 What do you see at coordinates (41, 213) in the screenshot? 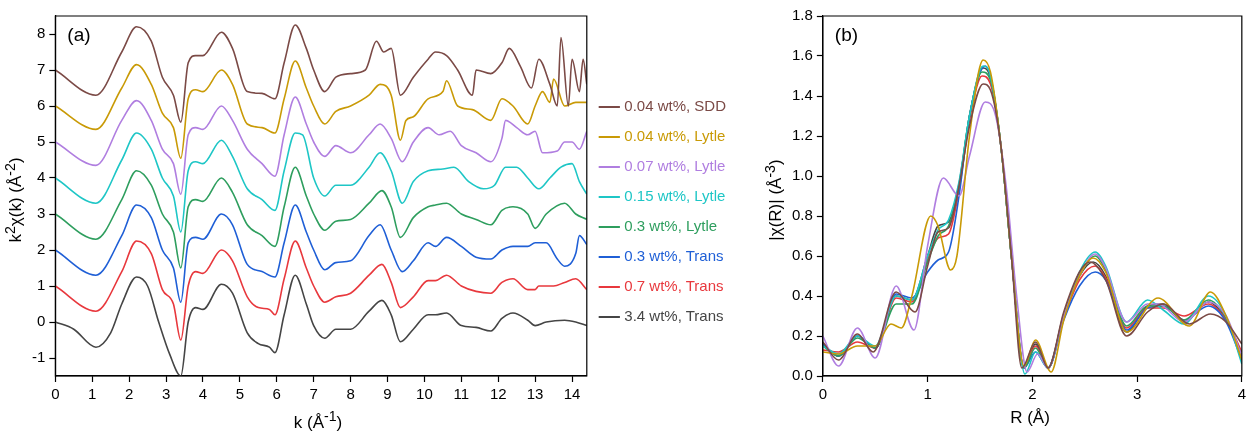
I see `y-tick-label: 3` at bounding box center [41, 213].